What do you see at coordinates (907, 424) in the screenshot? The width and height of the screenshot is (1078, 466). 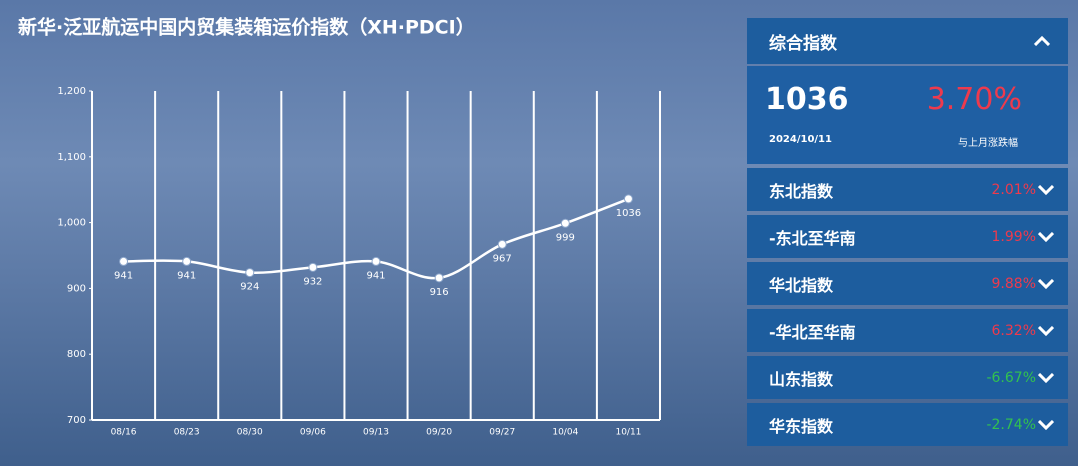 I see `index-row: 华东指数 -2.74%` at bounding box center [907, 424].